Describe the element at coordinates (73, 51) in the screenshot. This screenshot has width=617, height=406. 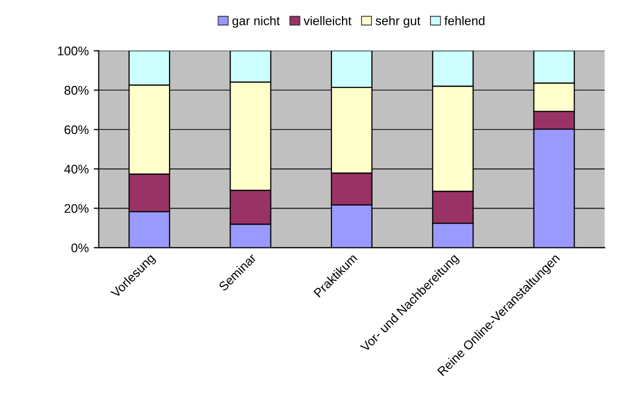
I see `y-tick-label: 100%` at that location.